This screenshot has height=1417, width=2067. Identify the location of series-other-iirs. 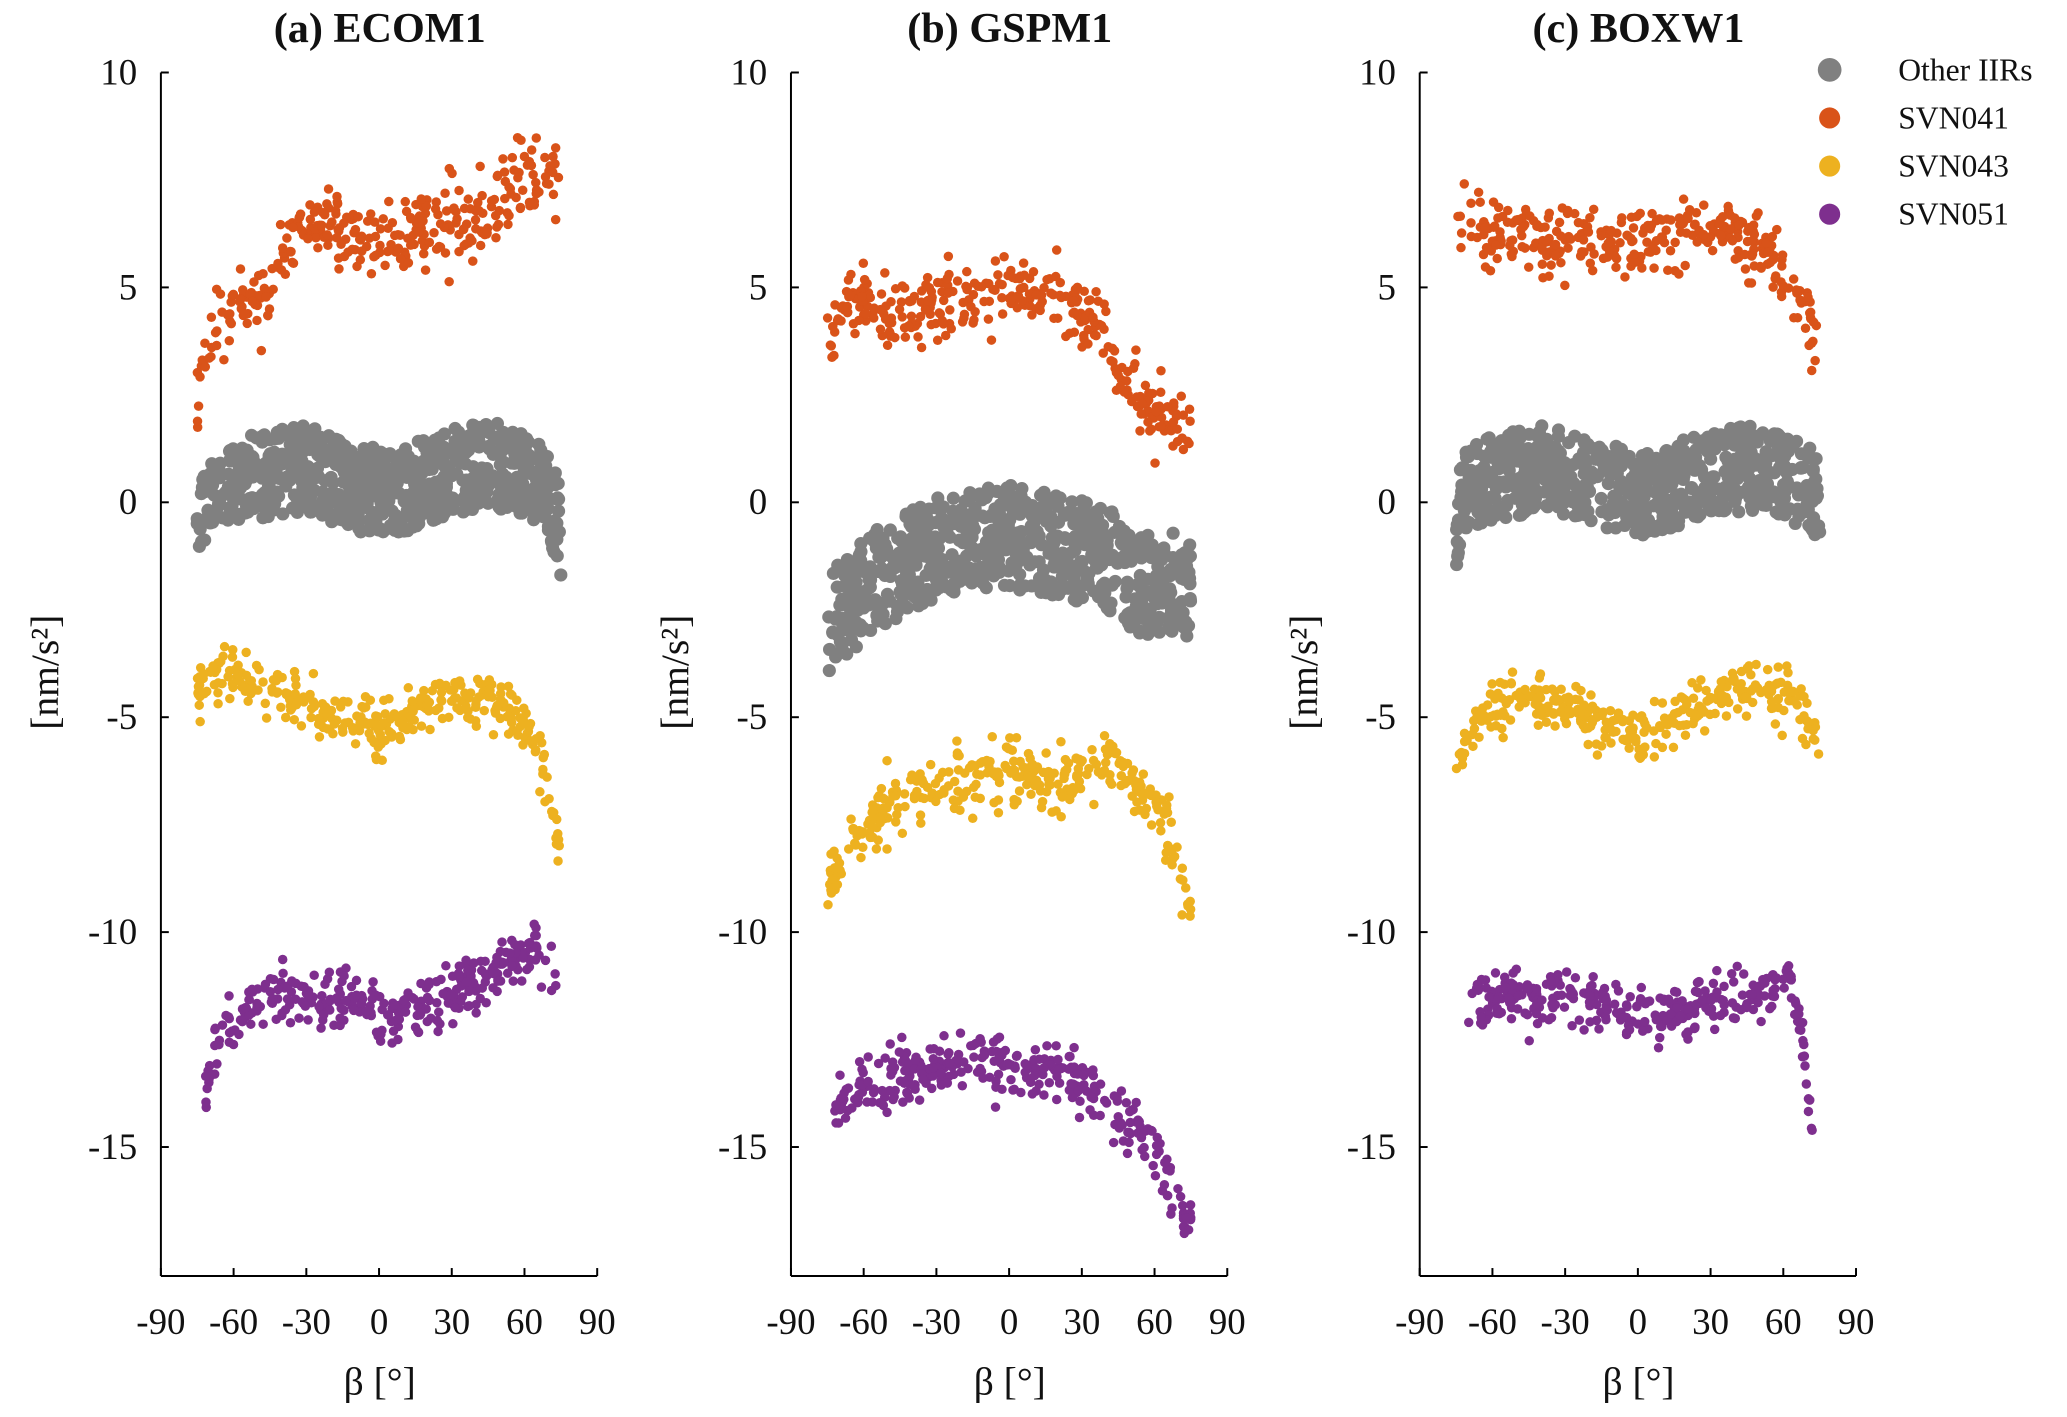
(1010, 578).